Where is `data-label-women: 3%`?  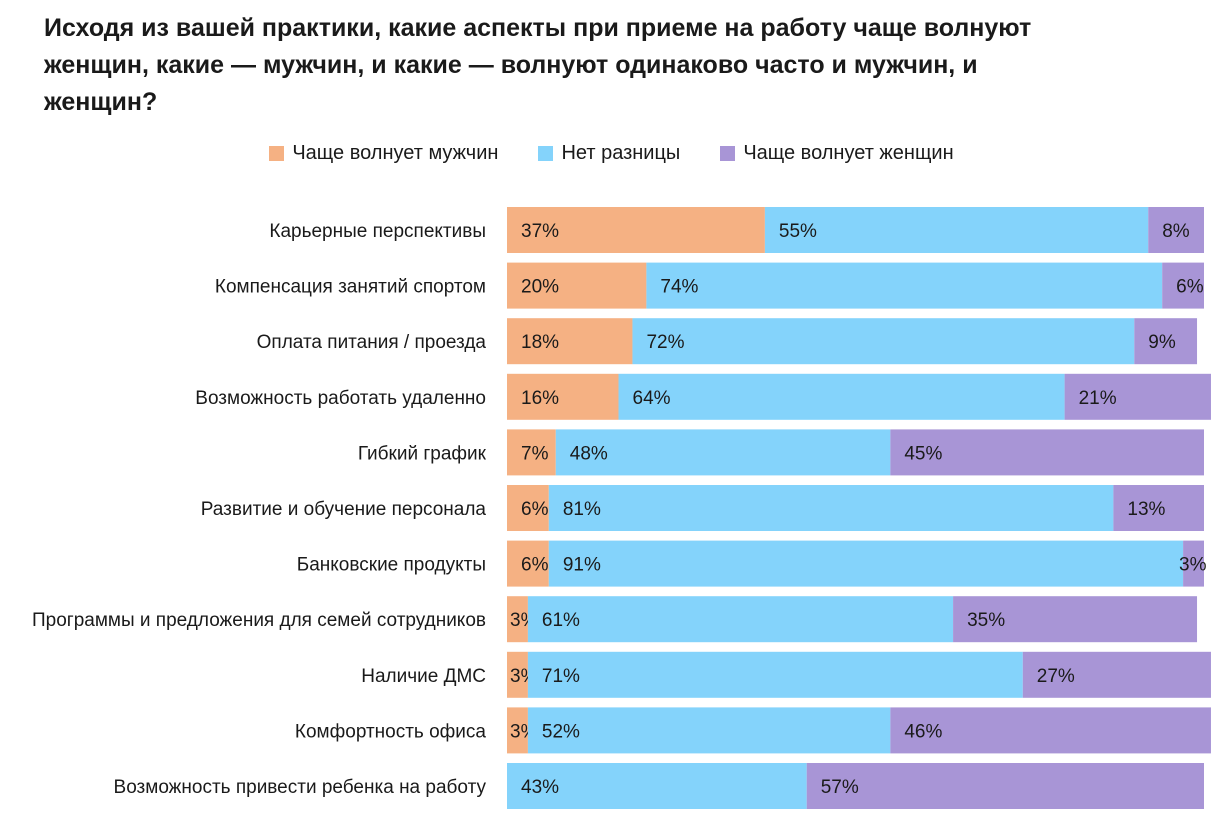
data-label-women: 3% is located at coordinates (1193, 565).